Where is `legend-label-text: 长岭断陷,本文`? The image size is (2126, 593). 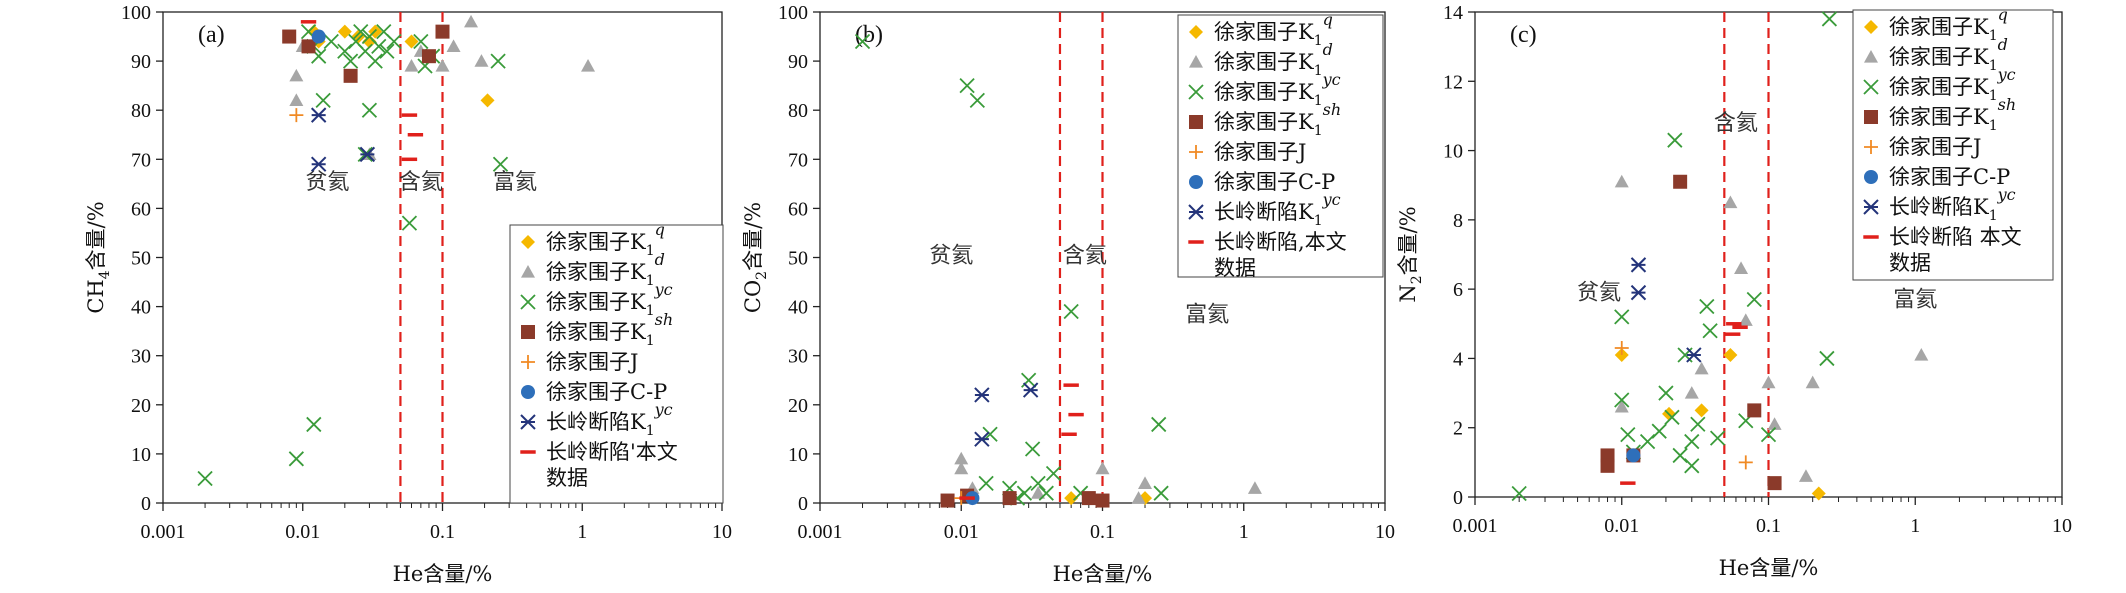
legend-label-text: 长岭断陷,本文 is located at coordinates (1280, 242).